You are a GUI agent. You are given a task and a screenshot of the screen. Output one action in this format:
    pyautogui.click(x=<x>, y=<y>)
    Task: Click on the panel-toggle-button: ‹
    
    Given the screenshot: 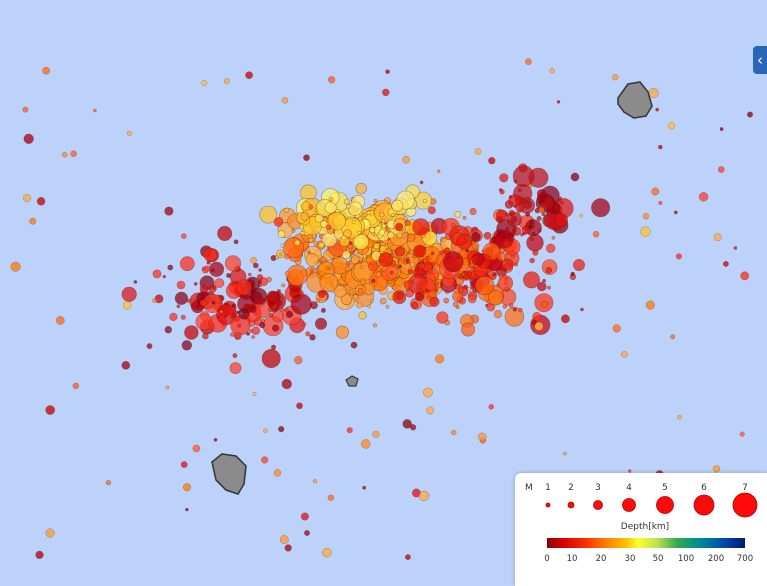 What is the action you would take?
    pyautogui.click(x=760, y=60)
    